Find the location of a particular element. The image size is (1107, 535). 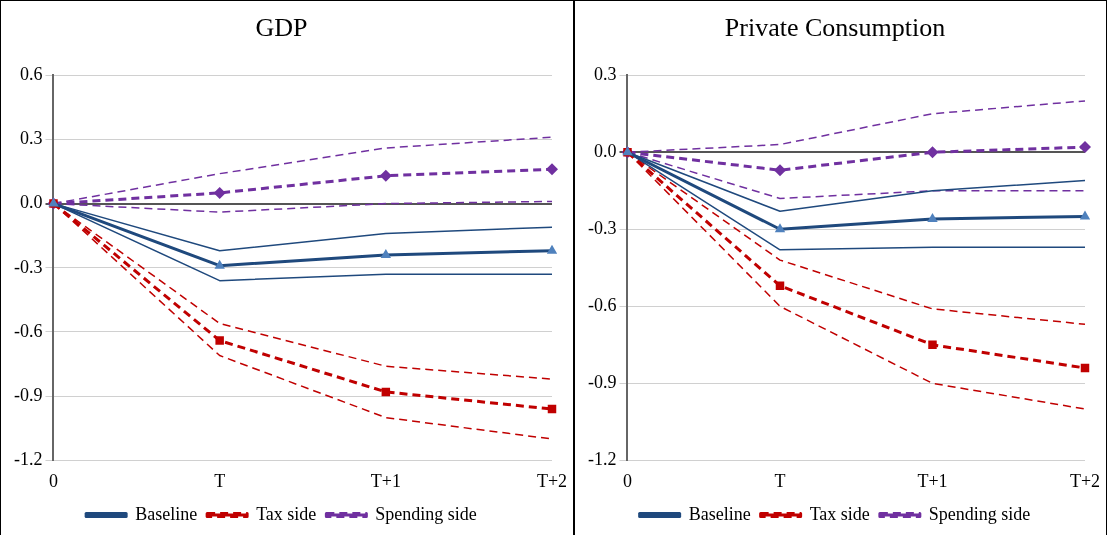

y-tick-label: 0.6 is located at coordinates (31, 73).